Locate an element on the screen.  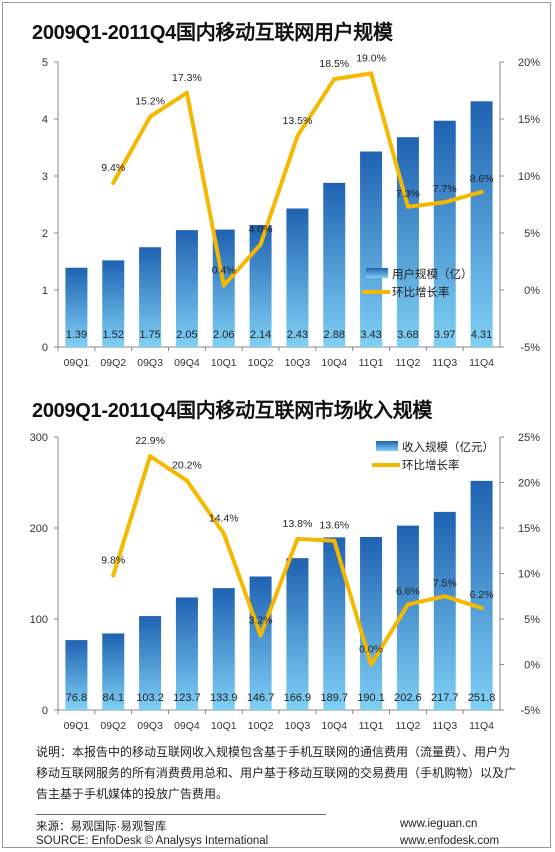
bar-value-label: 189.7 is located at coordinates (334, 698).